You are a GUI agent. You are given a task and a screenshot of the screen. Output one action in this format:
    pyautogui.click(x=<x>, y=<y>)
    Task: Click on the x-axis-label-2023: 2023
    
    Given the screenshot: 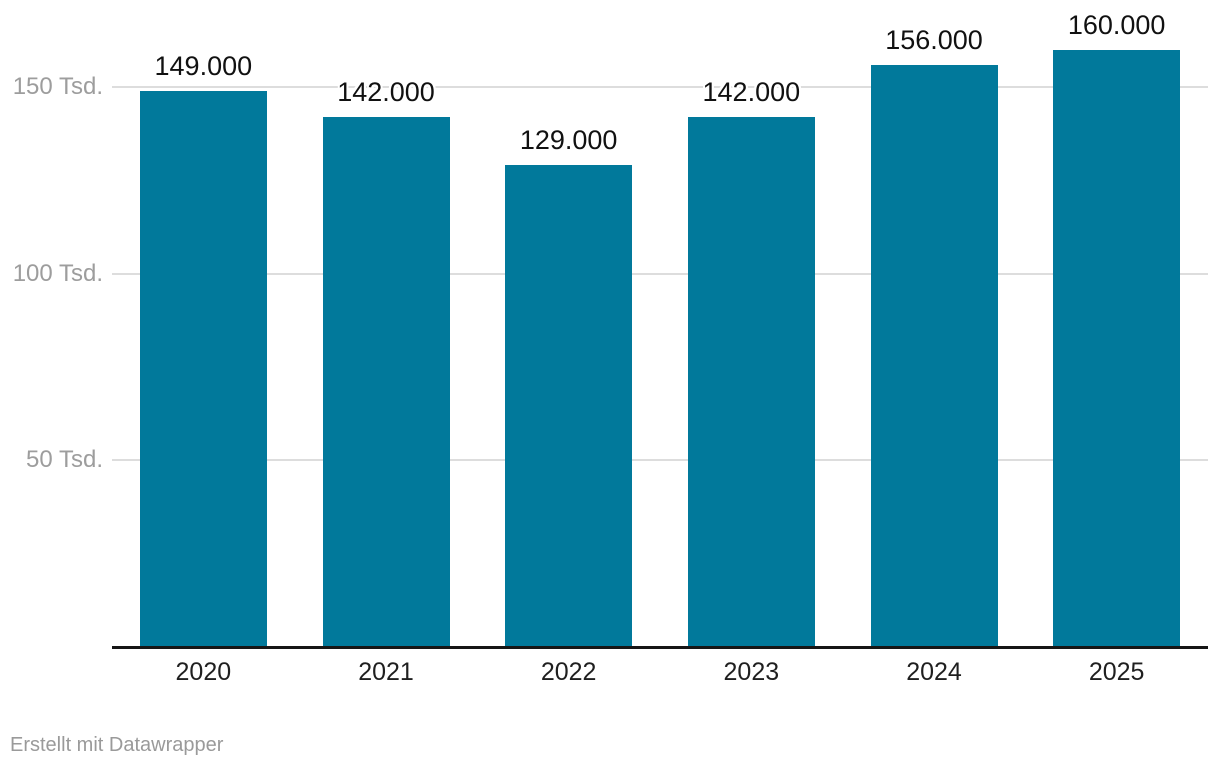 What is the action you would take?
    pyautogui.click(x=751, y=672)
    